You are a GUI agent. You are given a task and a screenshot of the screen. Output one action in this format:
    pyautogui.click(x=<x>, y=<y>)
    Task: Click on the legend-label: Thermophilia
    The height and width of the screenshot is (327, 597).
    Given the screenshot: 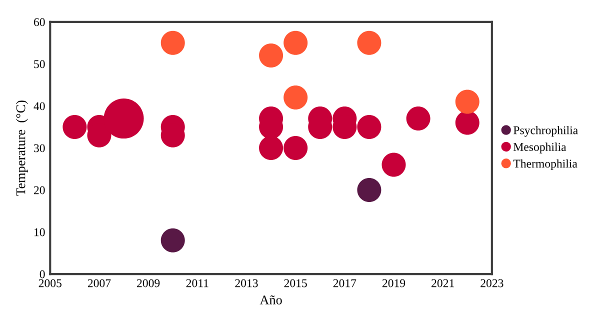 What is the action you would take?
    pyautogui.click(x=545, y=164)
    